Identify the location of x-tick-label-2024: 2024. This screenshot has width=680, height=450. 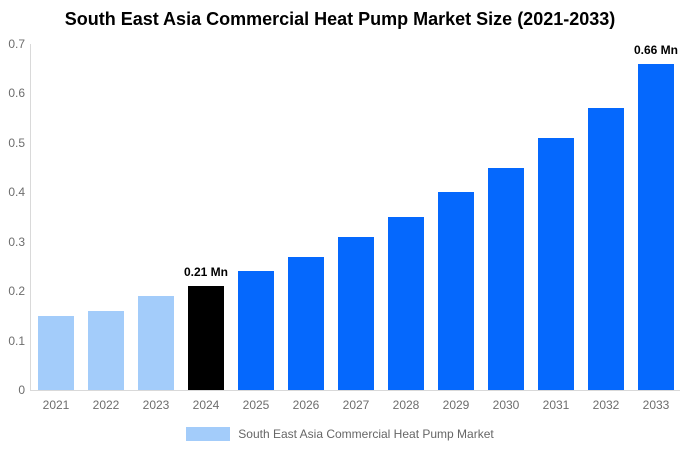
(206, 405).